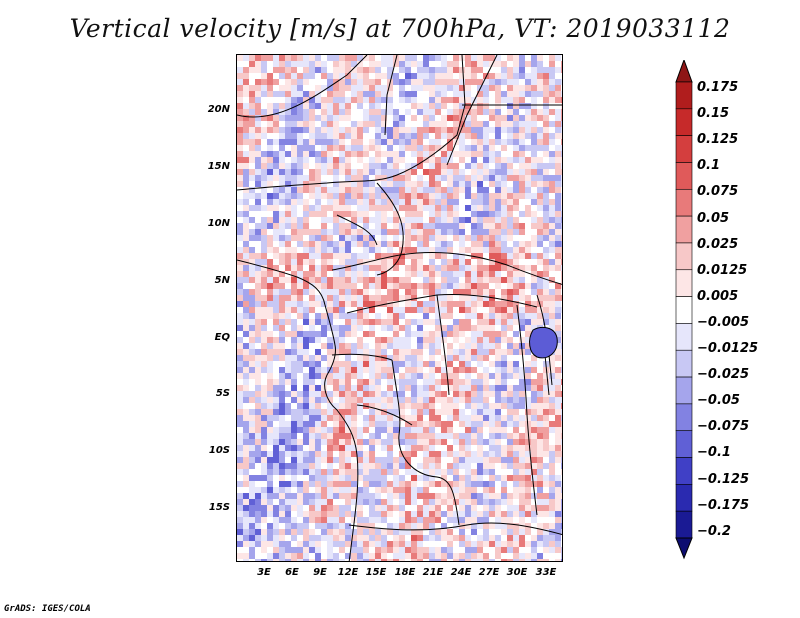 This screenshot has height=618, width=800. I want to click on lon-label: 27E, so click(489, 572).